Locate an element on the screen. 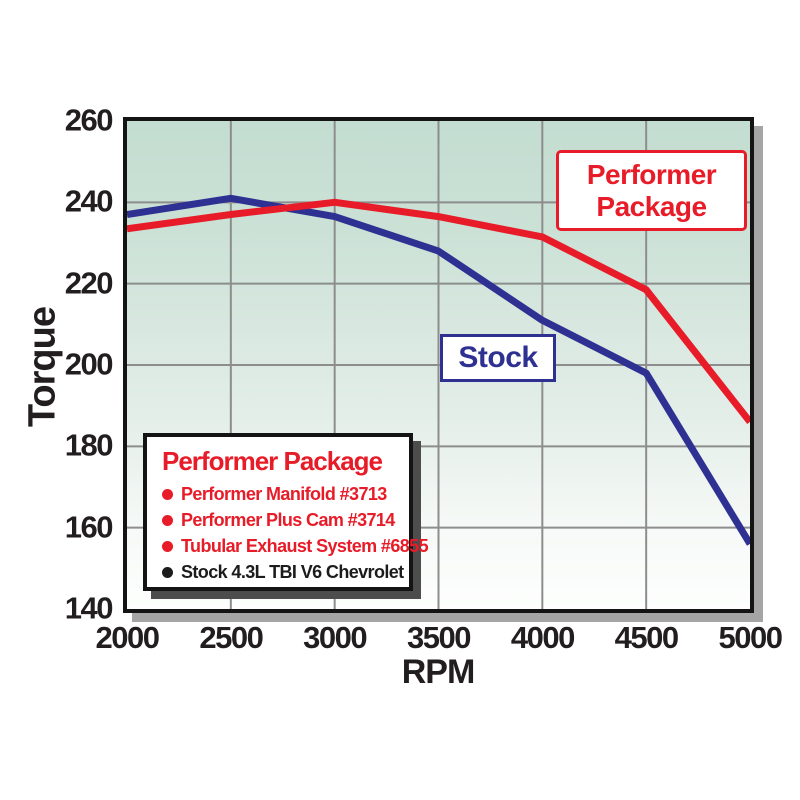 The image size is (800, 800). performer-callout-line2: Package is located at coordinates (651, 206).